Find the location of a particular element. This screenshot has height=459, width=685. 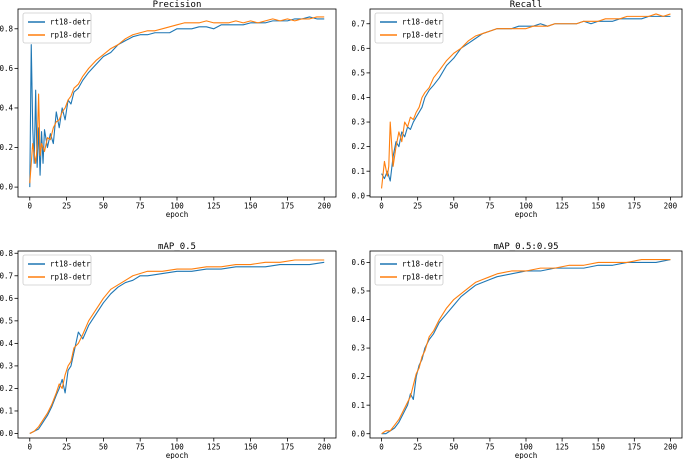

chart-title: Precision is located at coordinates (177, 5).